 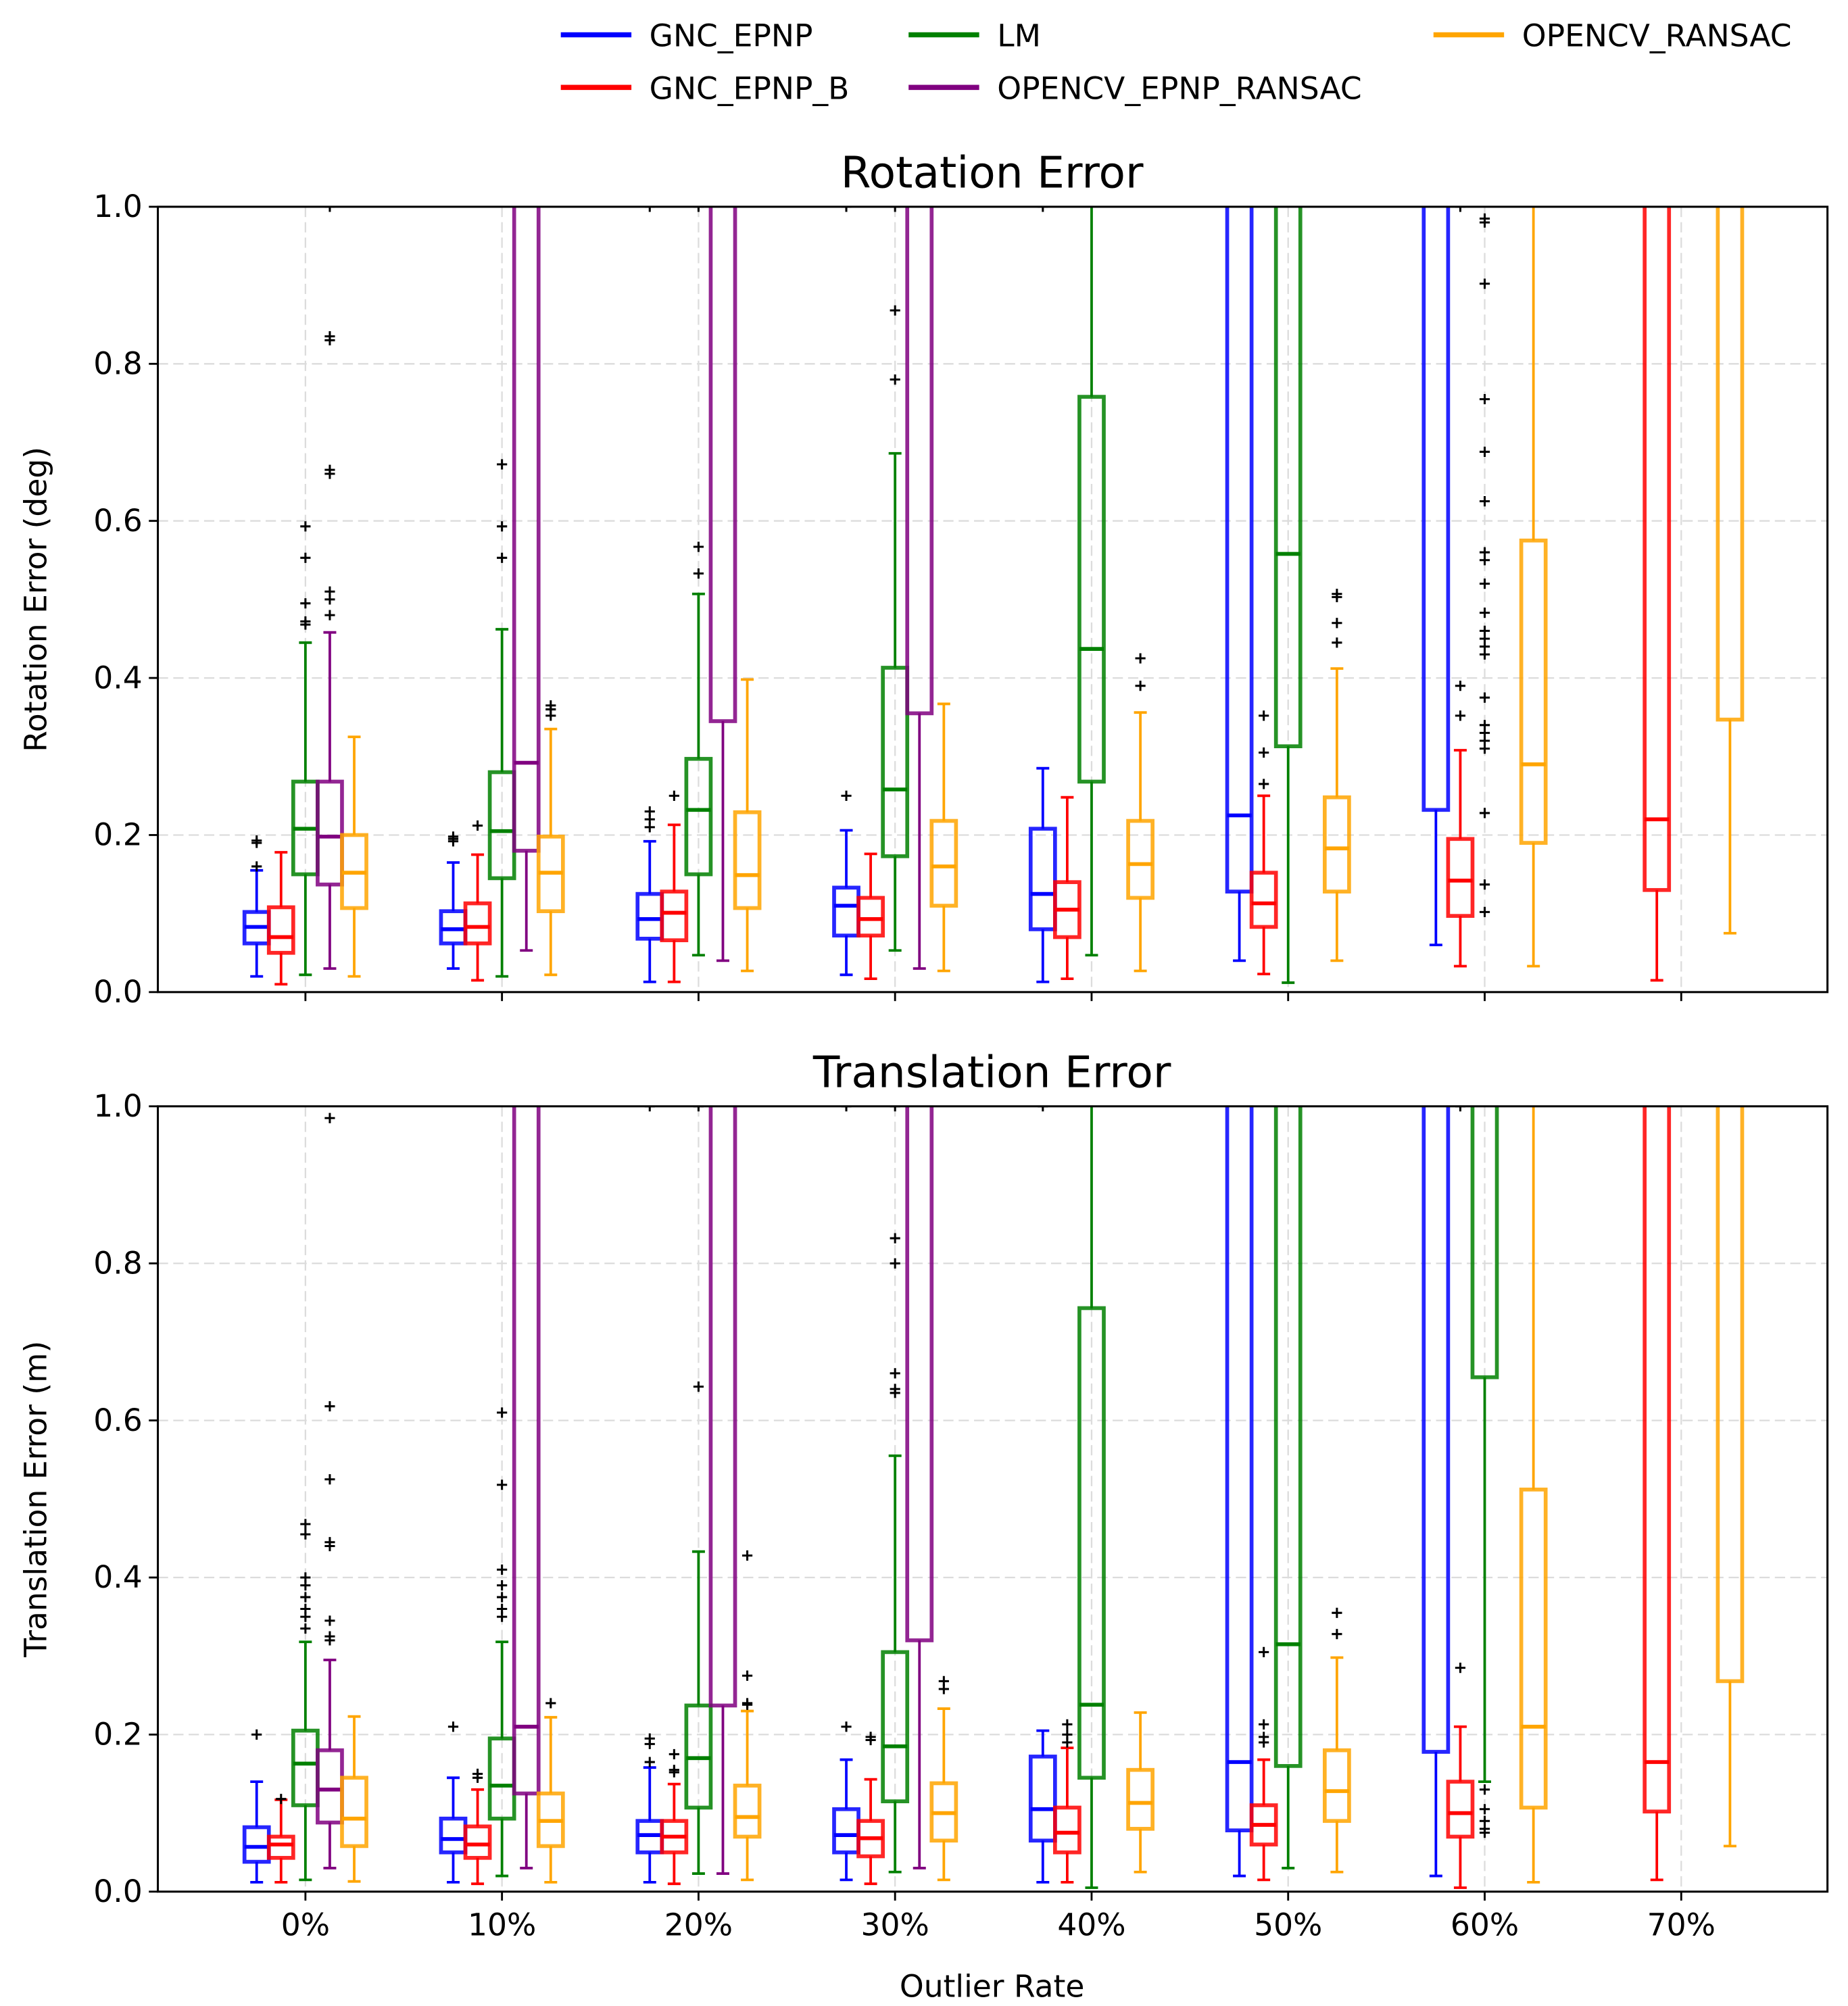 I want to click on boxplot-gnc_epnp_b-30pct, so click(x=870, y=916).